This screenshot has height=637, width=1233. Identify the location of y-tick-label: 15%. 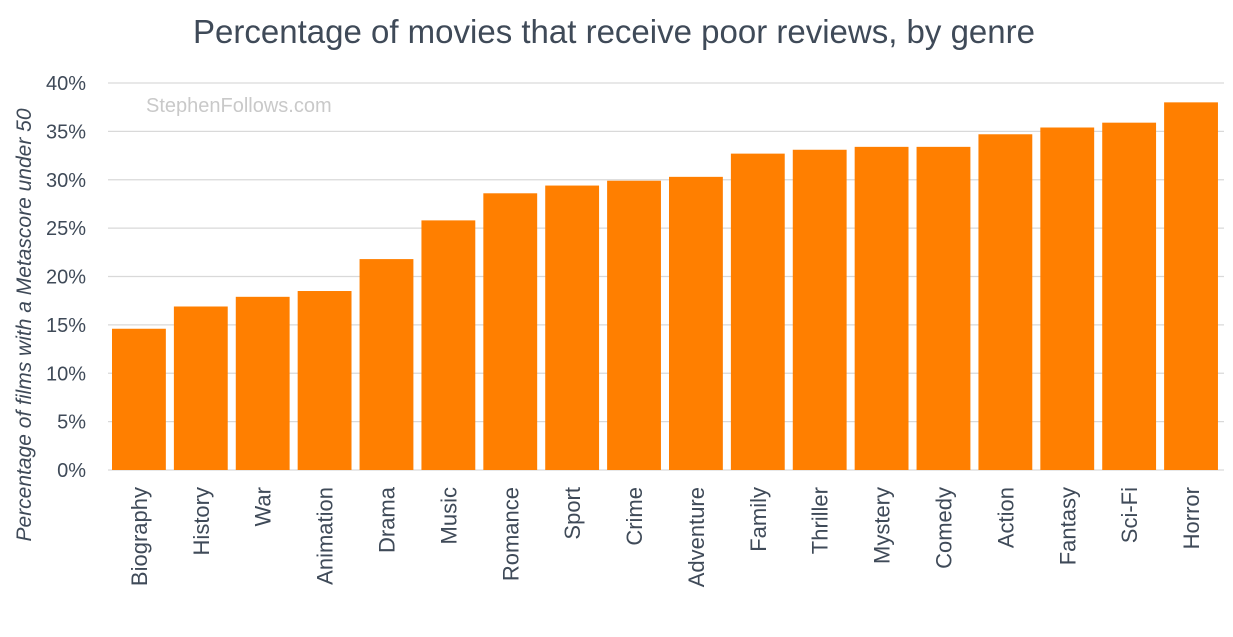
(66, 326).